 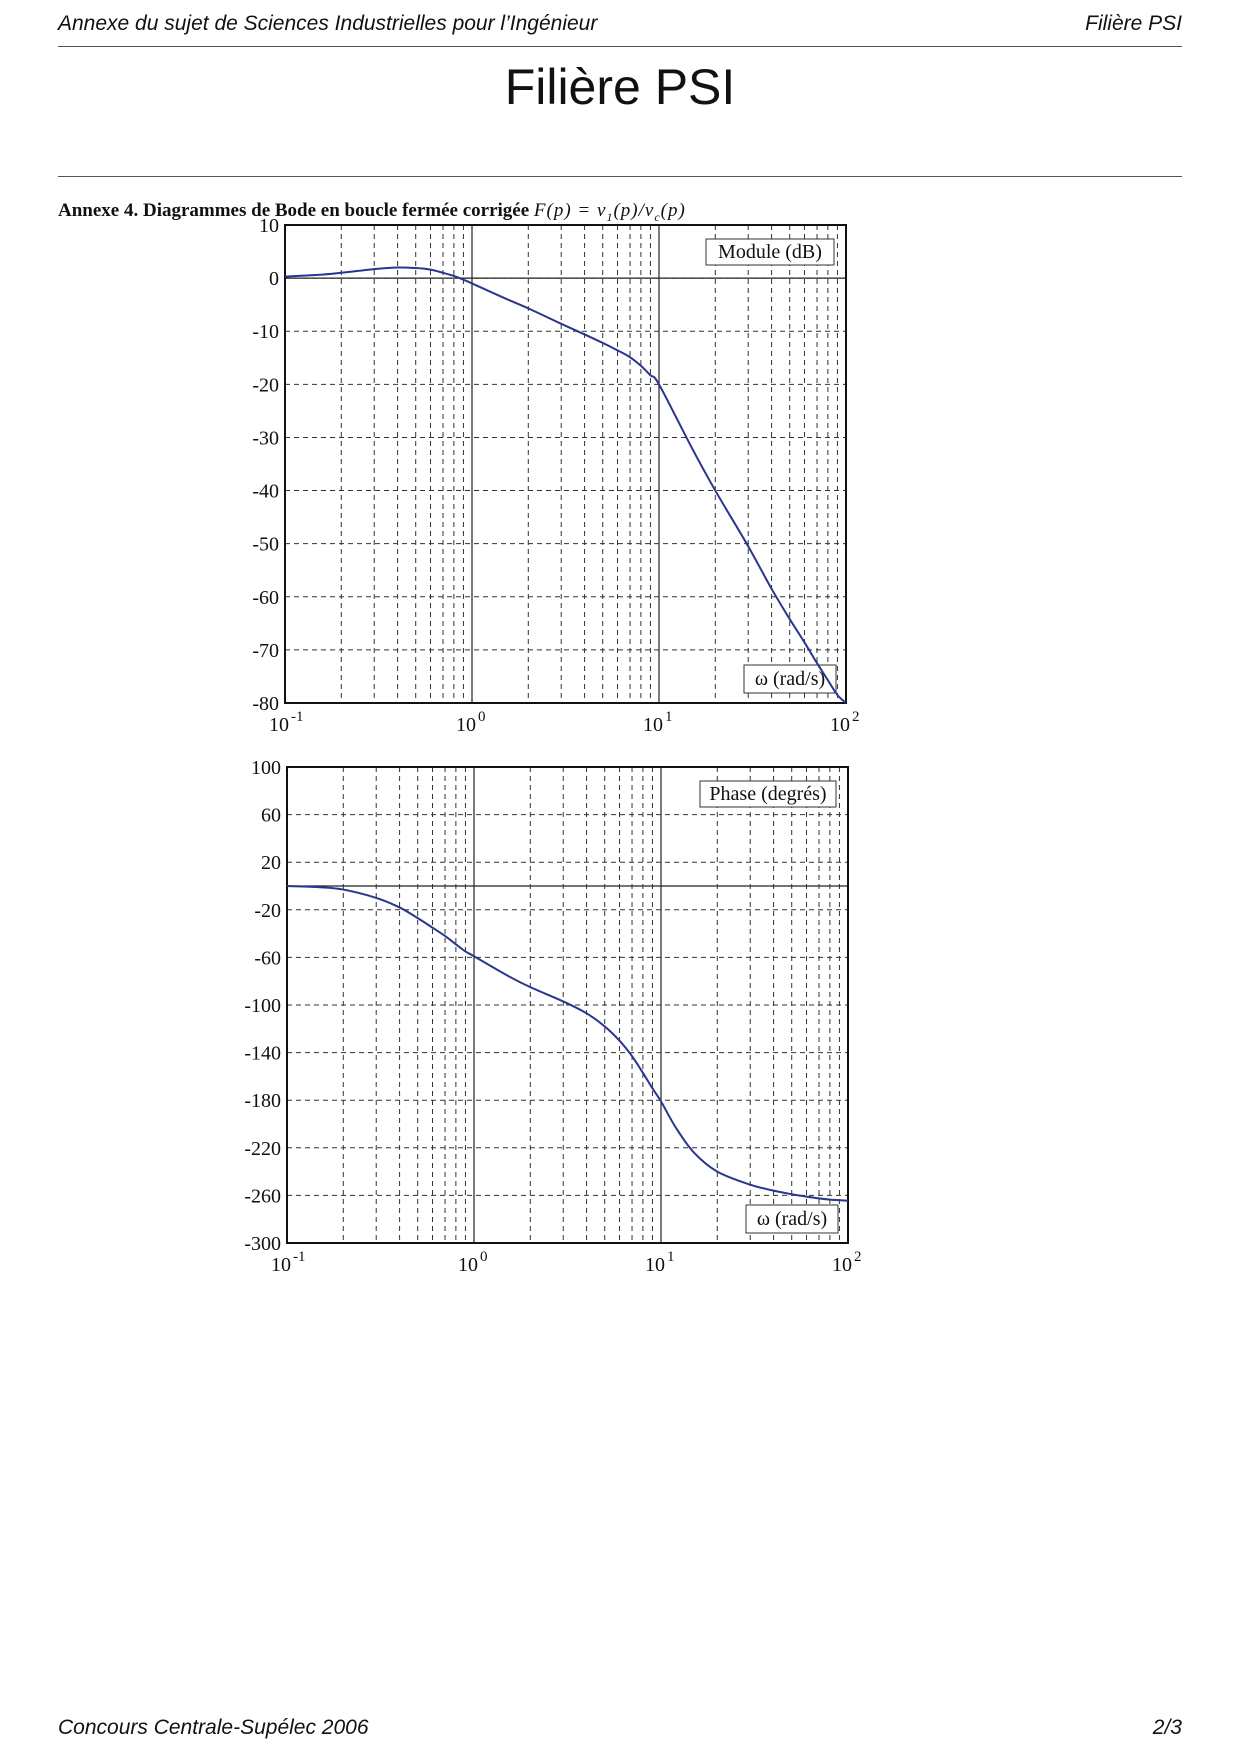 I want to click on title-rule, so click(x=620, y=176).